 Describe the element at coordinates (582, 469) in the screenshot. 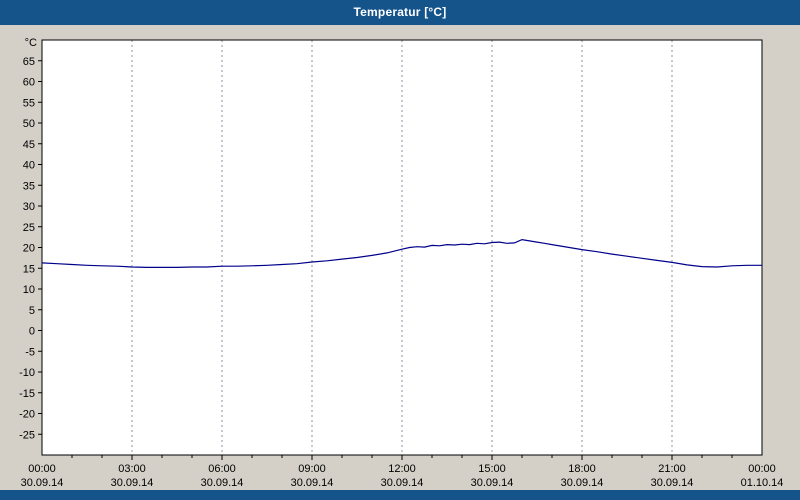

I see `x-axis-time-label: 18:00` at that location.